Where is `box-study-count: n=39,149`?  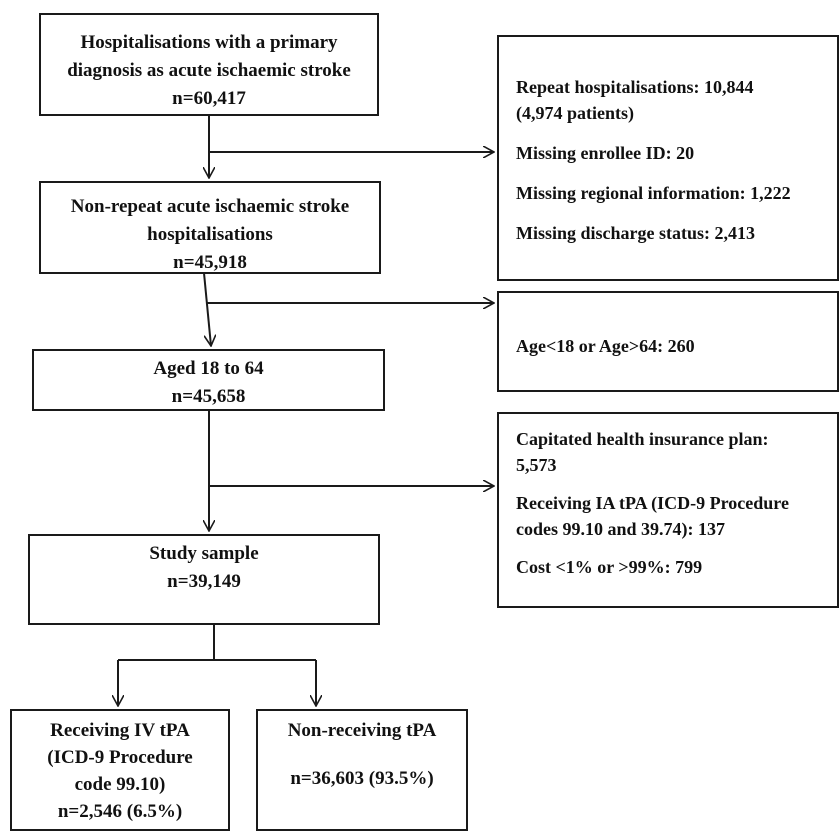
box-study-count: n=39,149 is located at coordinates (204, 581).